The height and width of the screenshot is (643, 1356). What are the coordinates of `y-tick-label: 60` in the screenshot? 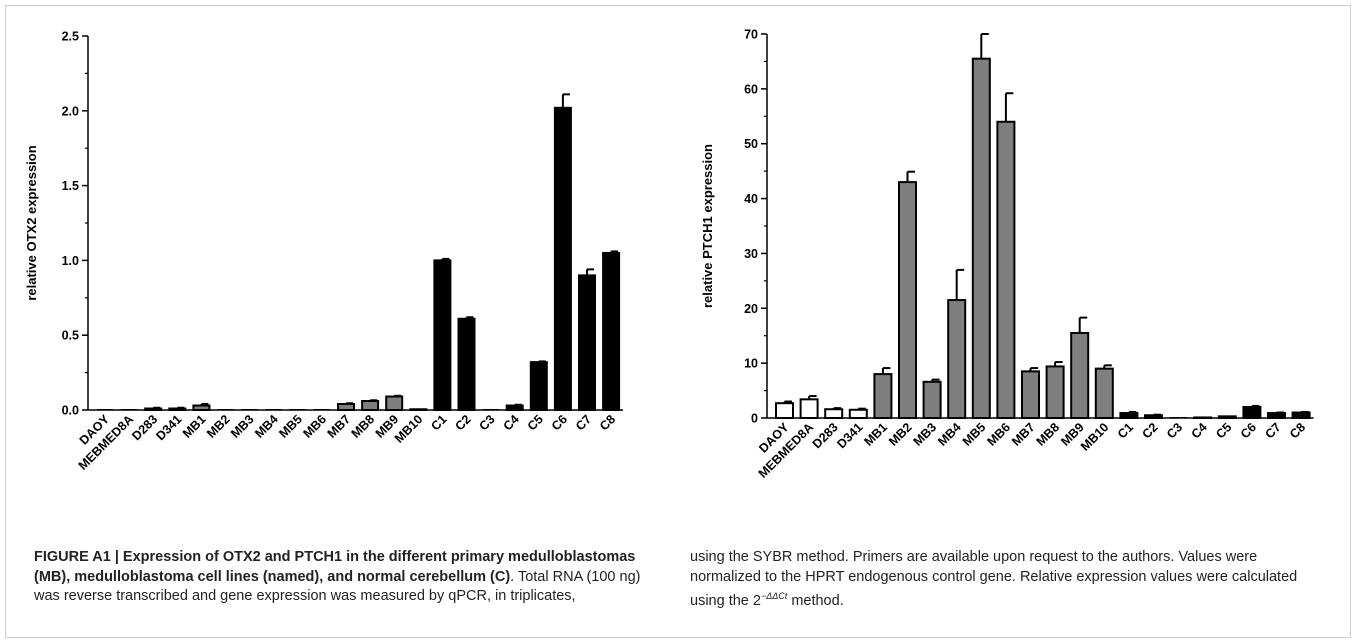 It's located at (751, 89).